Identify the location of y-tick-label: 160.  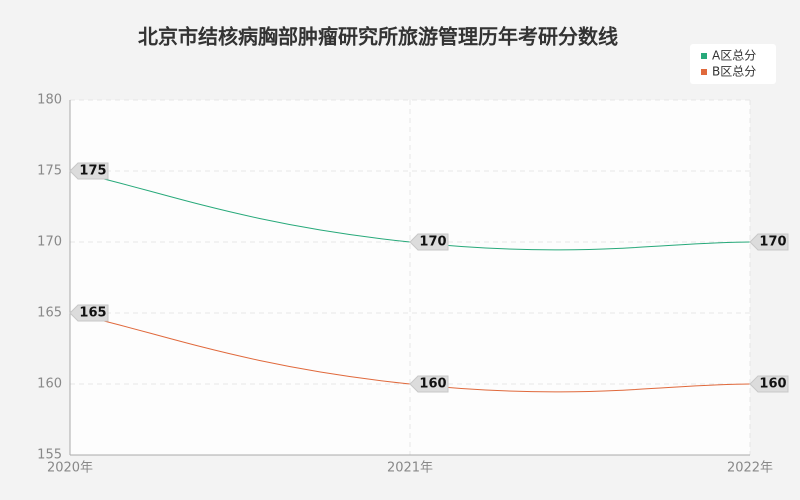
(49, 384).